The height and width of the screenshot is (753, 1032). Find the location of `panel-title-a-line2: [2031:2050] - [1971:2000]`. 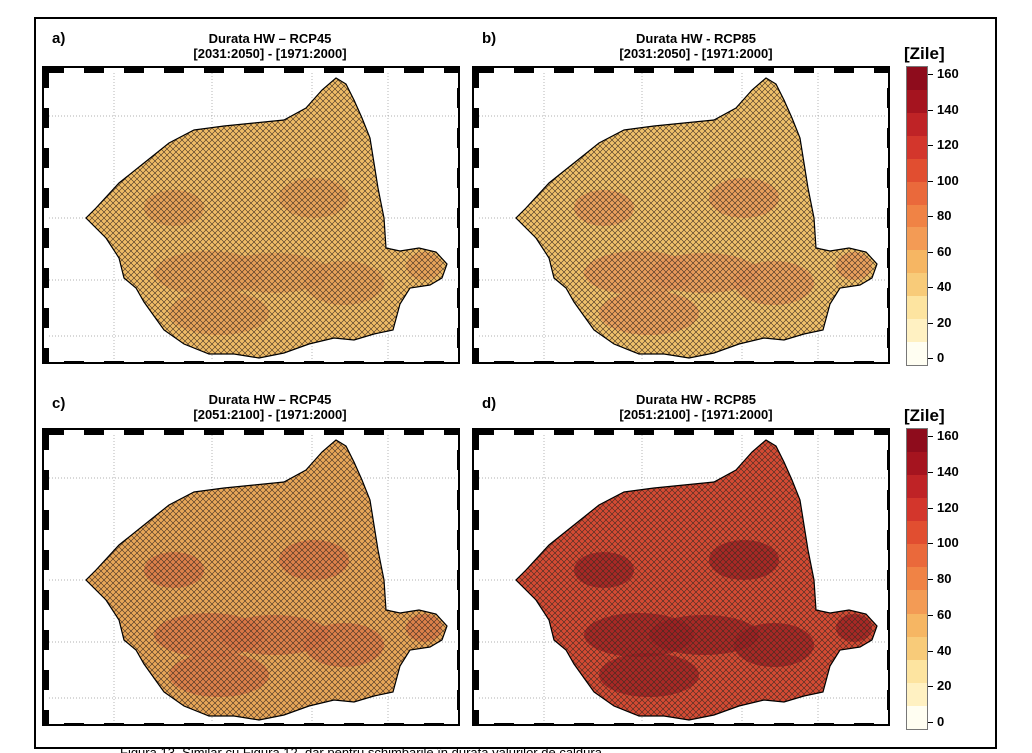

panel-title-a-line2: [2031:2050] - [1971:2000] is located at coordinates (270, 53).